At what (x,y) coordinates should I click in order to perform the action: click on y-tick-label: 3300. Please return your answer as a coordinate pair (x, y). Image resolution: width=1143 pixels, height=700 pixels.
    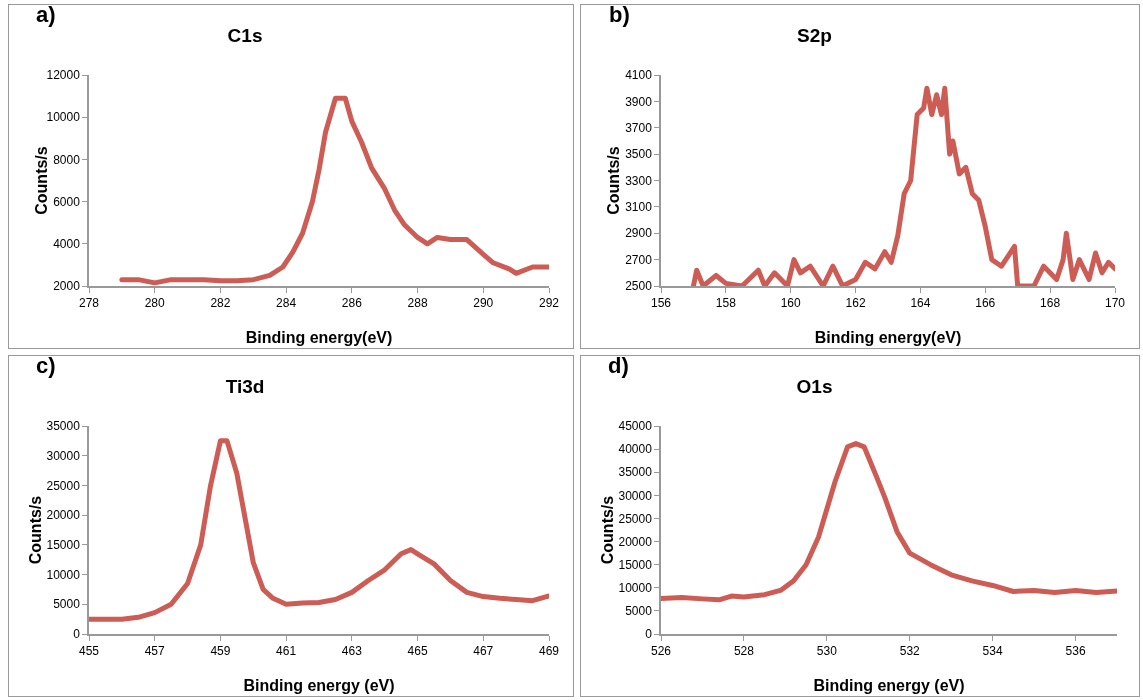
    Looking at the image, I should click on (639, 180).